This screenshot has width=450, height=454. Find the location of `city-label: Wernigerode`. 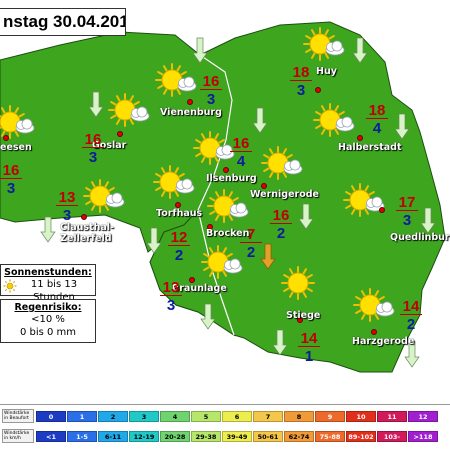

city-label: Wernigerode is located at coordinates (284, 194).